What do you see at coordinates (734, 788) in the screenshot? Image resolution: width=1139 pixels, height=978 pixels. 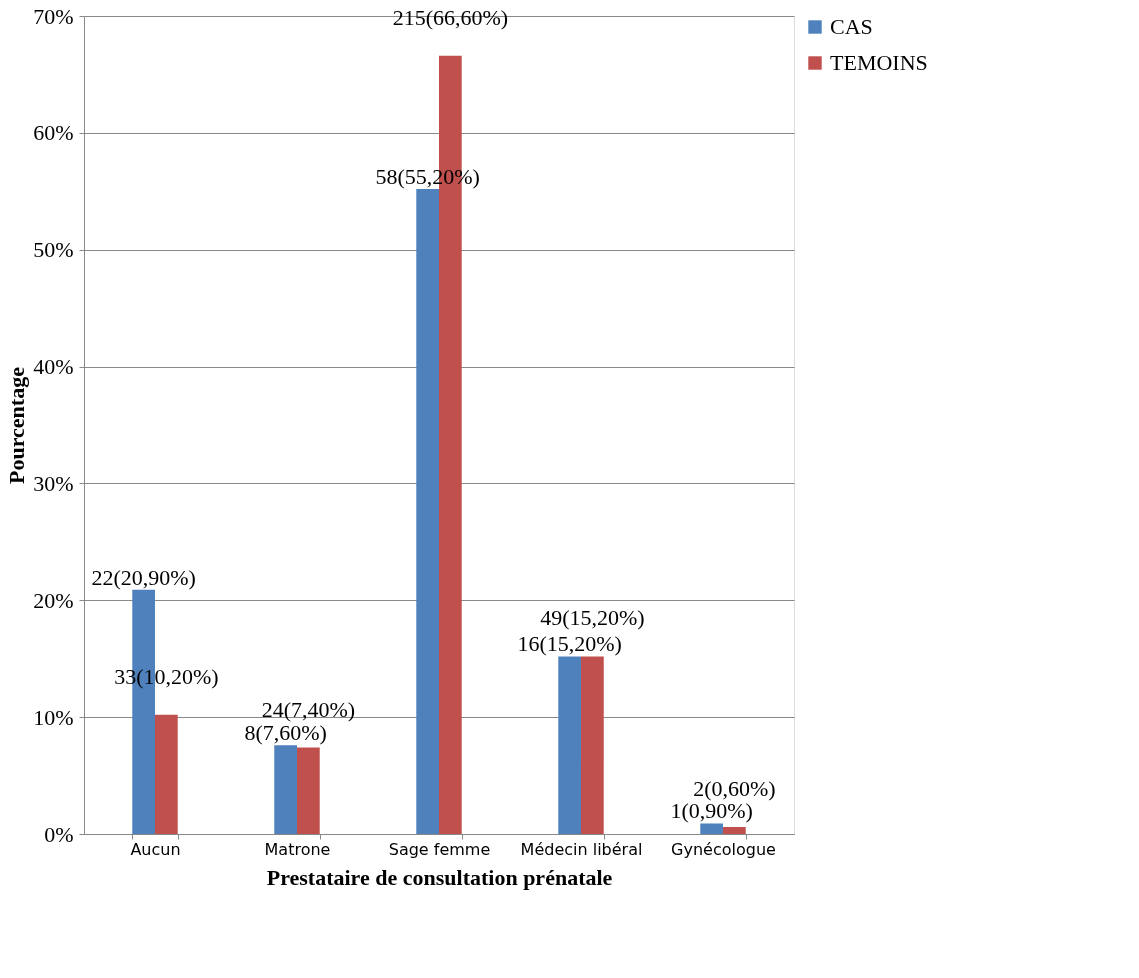 I see `data-label: 2(0,60%)` at bounding box center [734, 788].